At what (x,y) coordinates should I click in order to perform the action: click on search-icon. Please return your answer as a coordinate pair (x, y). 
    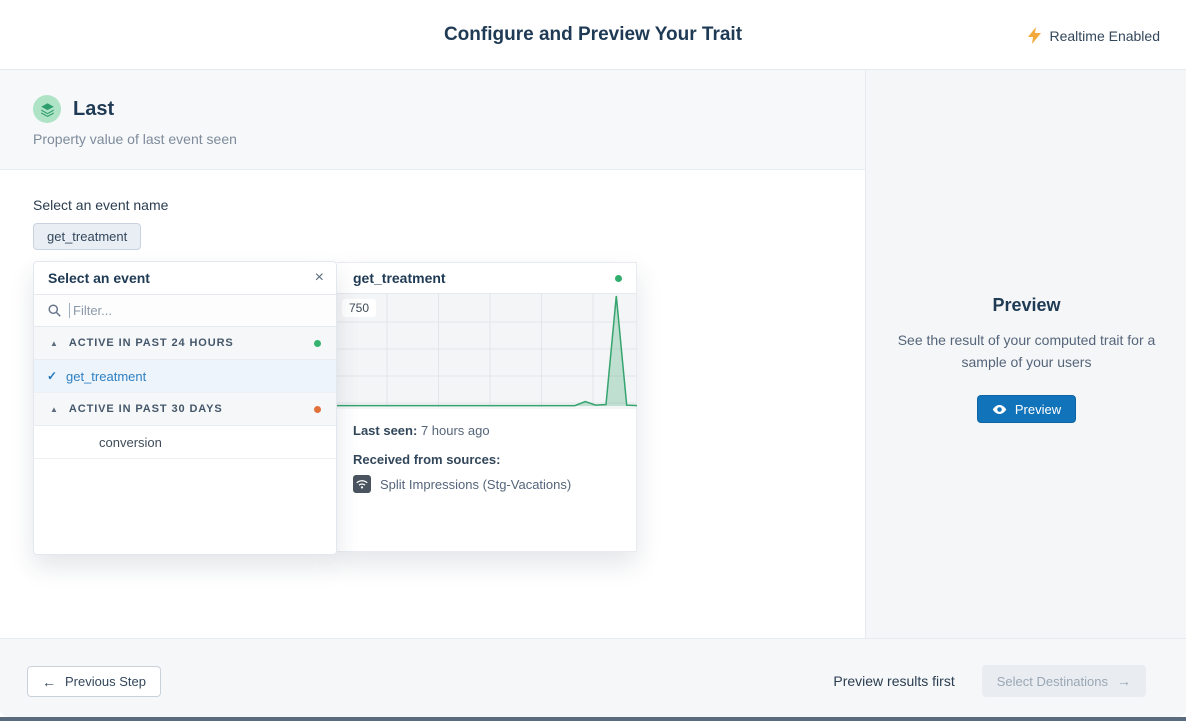
    Looking at the image, I should click on (54, 310).